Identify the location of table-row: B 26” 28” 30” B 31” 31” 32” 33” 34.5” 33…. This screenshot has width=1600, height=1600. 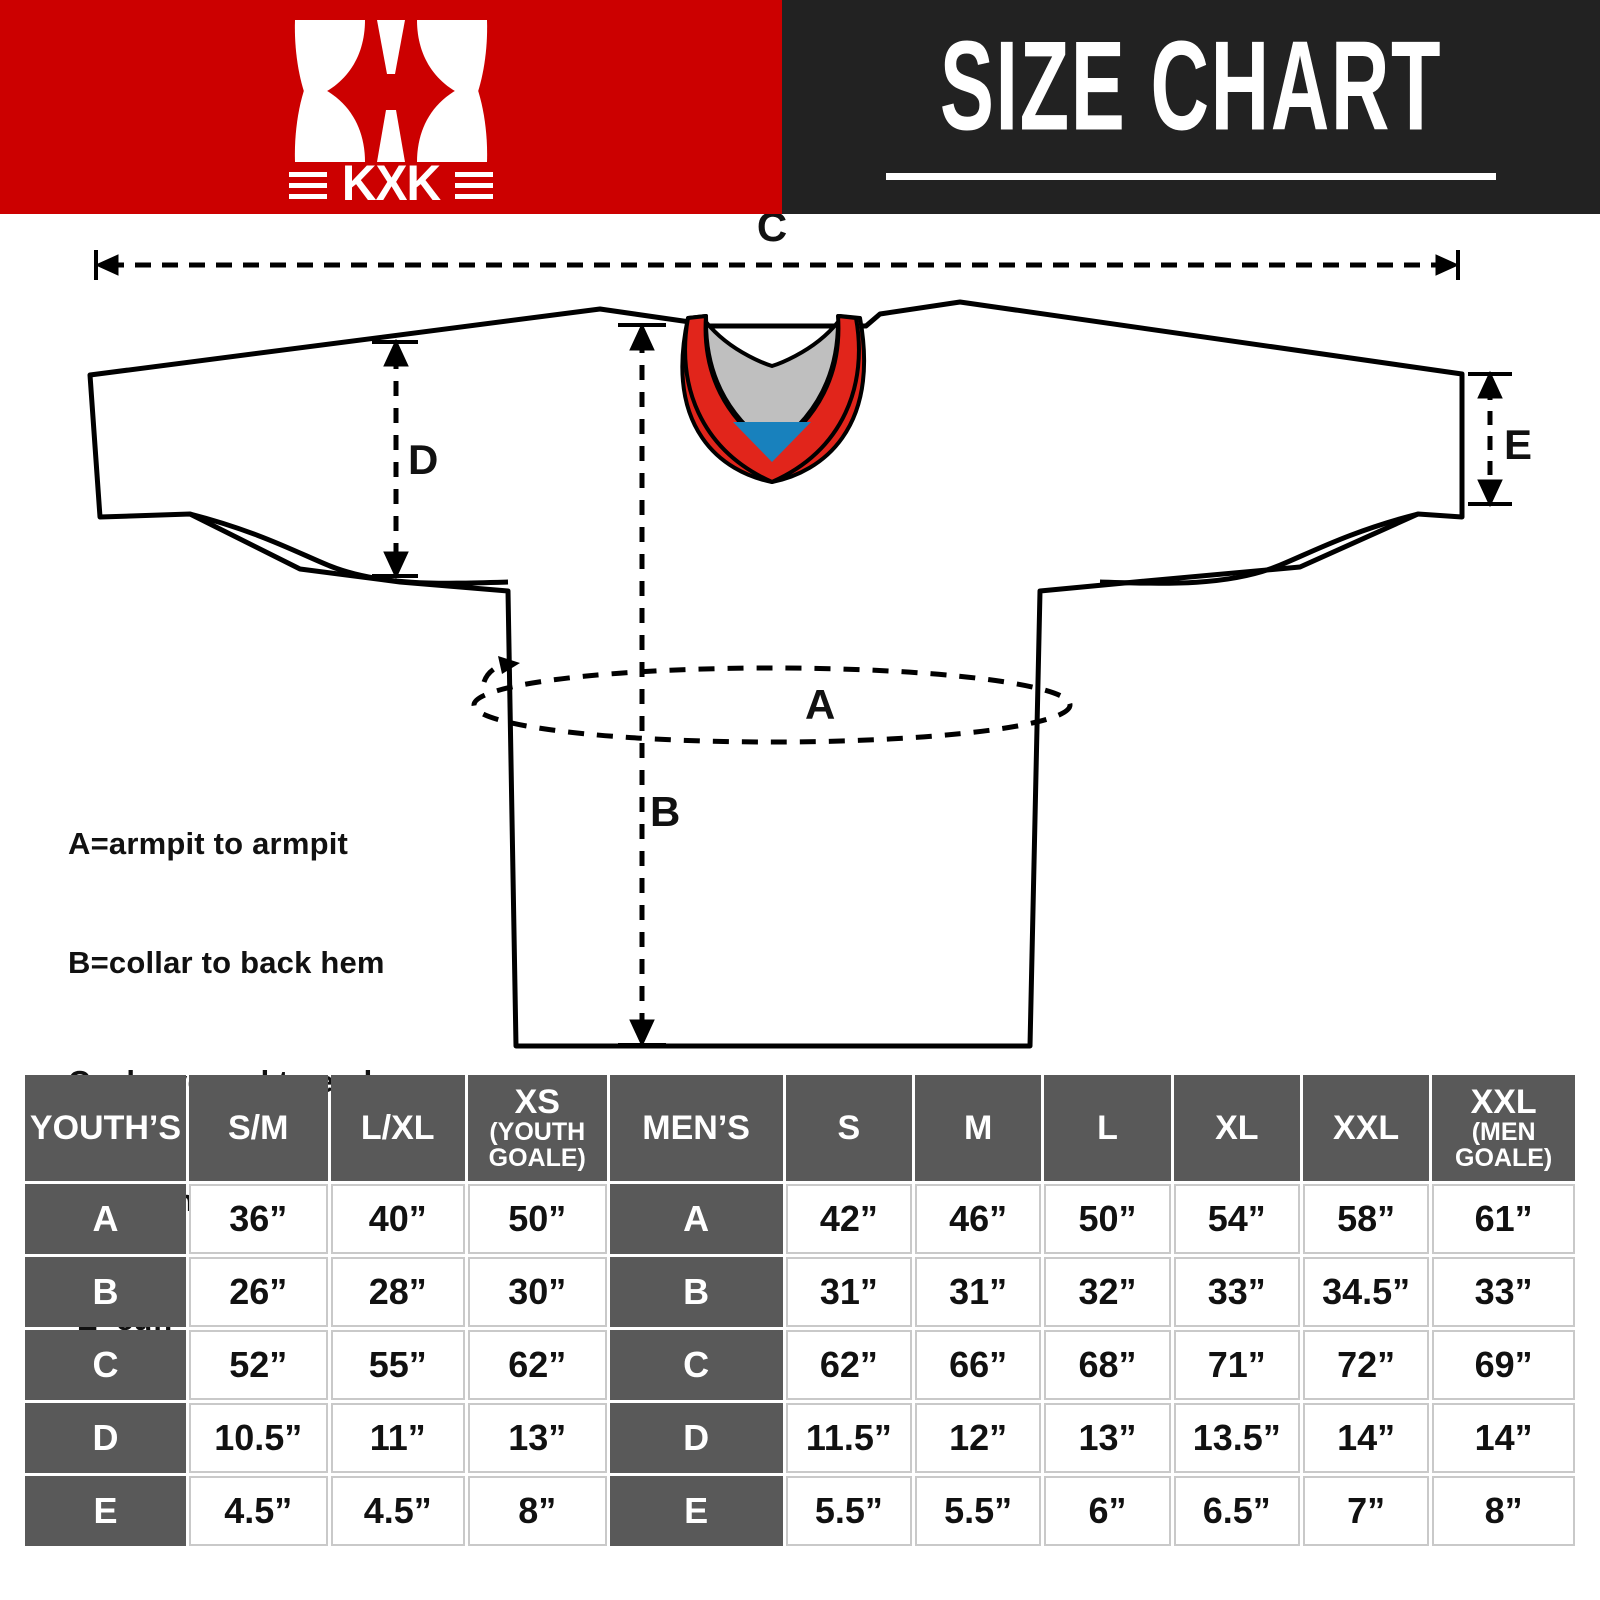
(800, 1292).